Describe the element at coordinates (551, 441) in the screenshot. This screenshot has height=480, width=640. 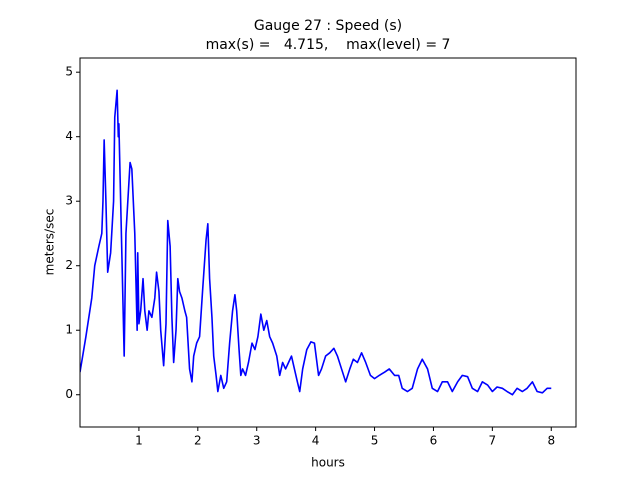
I see `x-tick-label: 8` at that location.